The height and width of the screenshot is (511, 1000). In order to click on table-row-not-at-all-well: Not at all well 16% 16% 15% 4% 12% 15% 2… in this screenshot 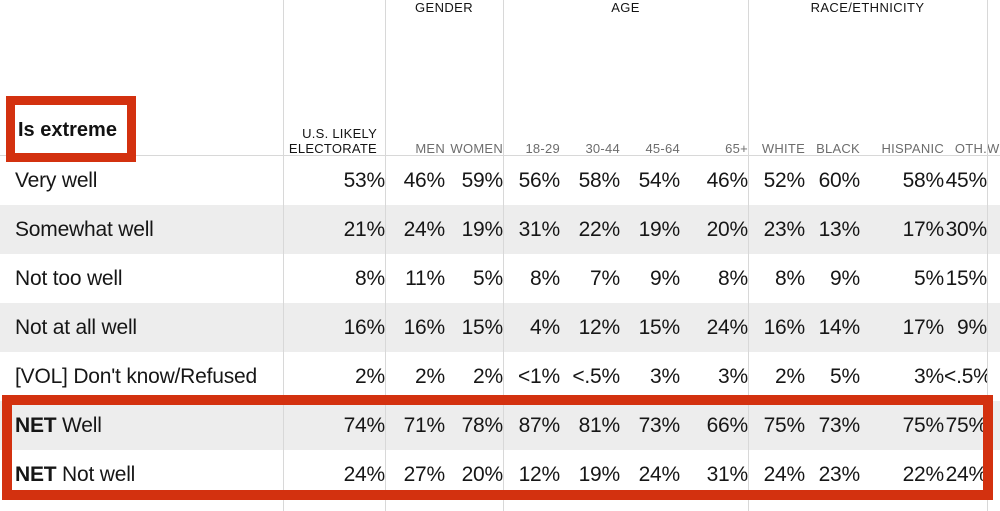, I will do `click(500, 327)`.